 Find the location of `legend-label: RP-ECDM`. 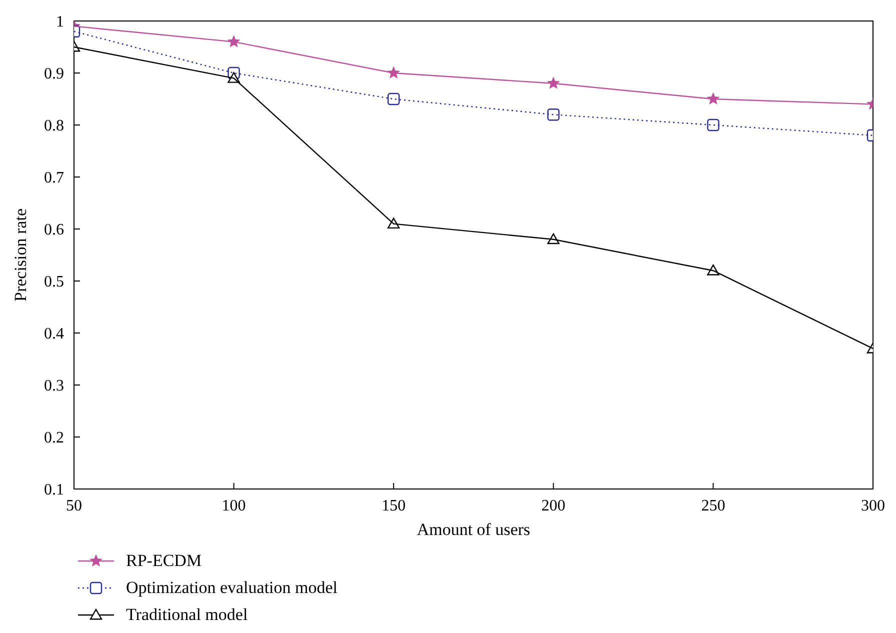

legend-label: RP-ECDM is located at coordinates (164, 560).